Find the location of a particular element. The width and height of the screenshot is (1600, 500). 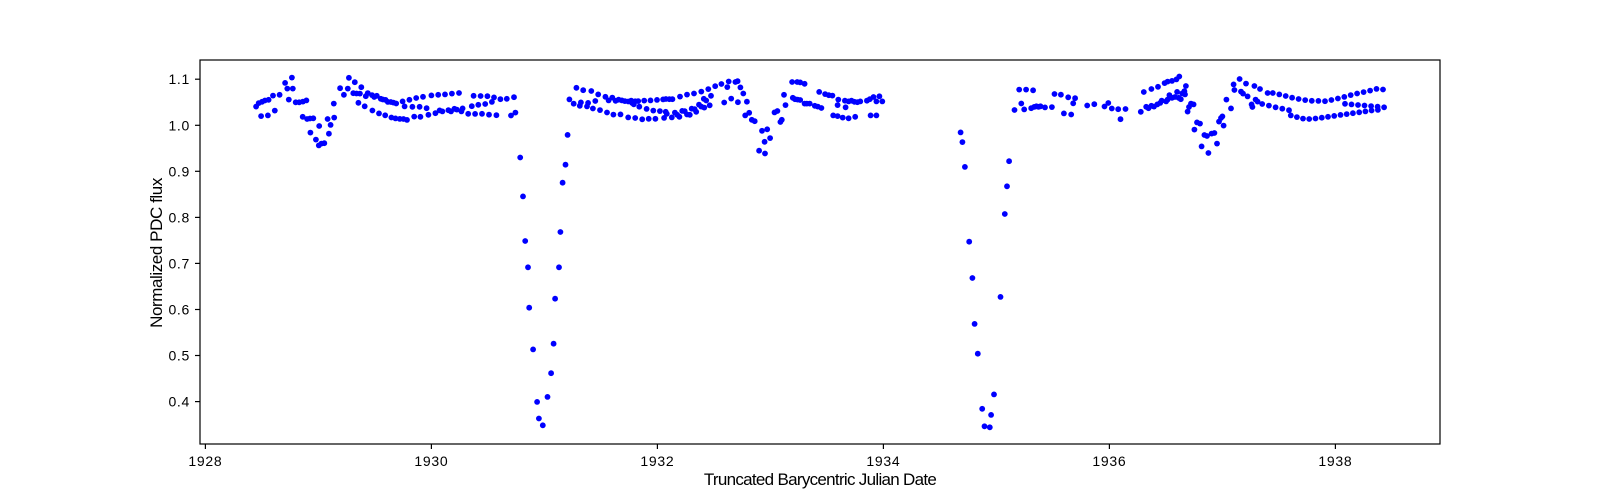

svg-text: Normalized PDC flux is located at coordinates (156, 252).